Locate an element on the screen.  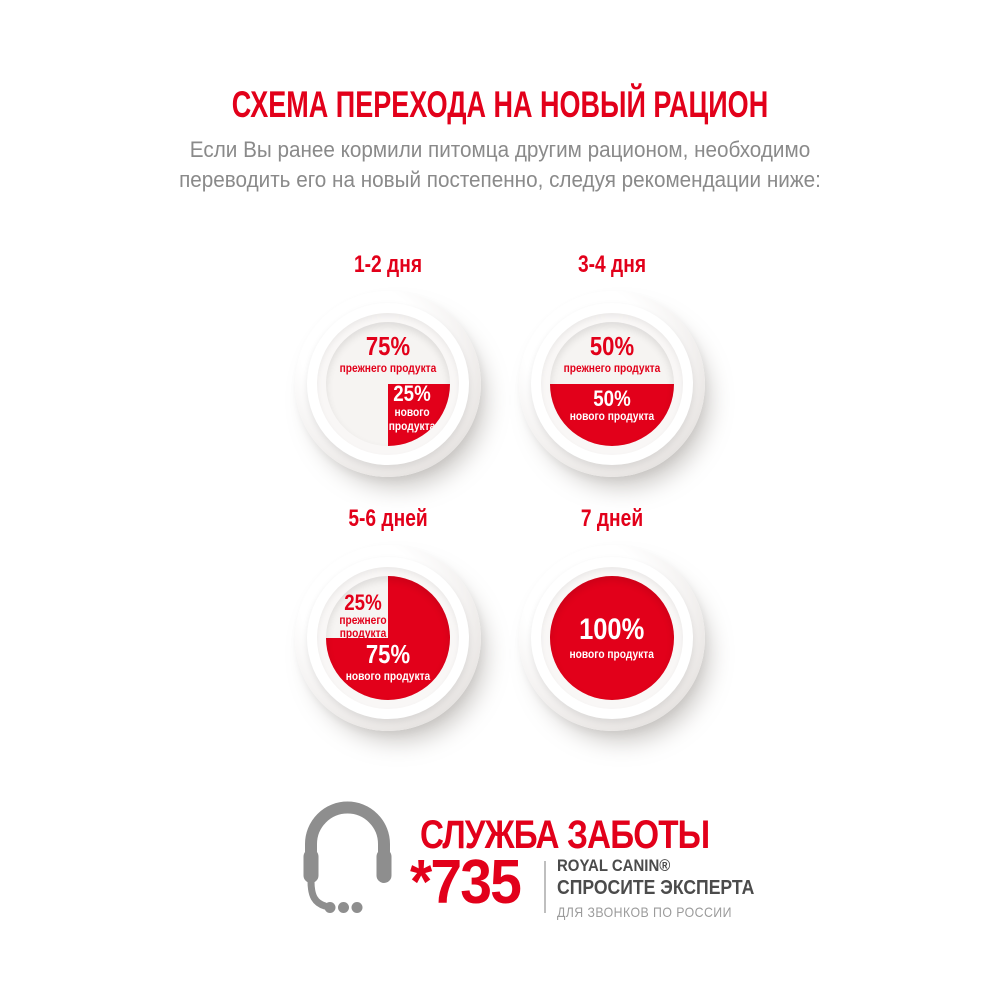
bowl-2-new-label: нового продукта is located at coordinates (612, 416).